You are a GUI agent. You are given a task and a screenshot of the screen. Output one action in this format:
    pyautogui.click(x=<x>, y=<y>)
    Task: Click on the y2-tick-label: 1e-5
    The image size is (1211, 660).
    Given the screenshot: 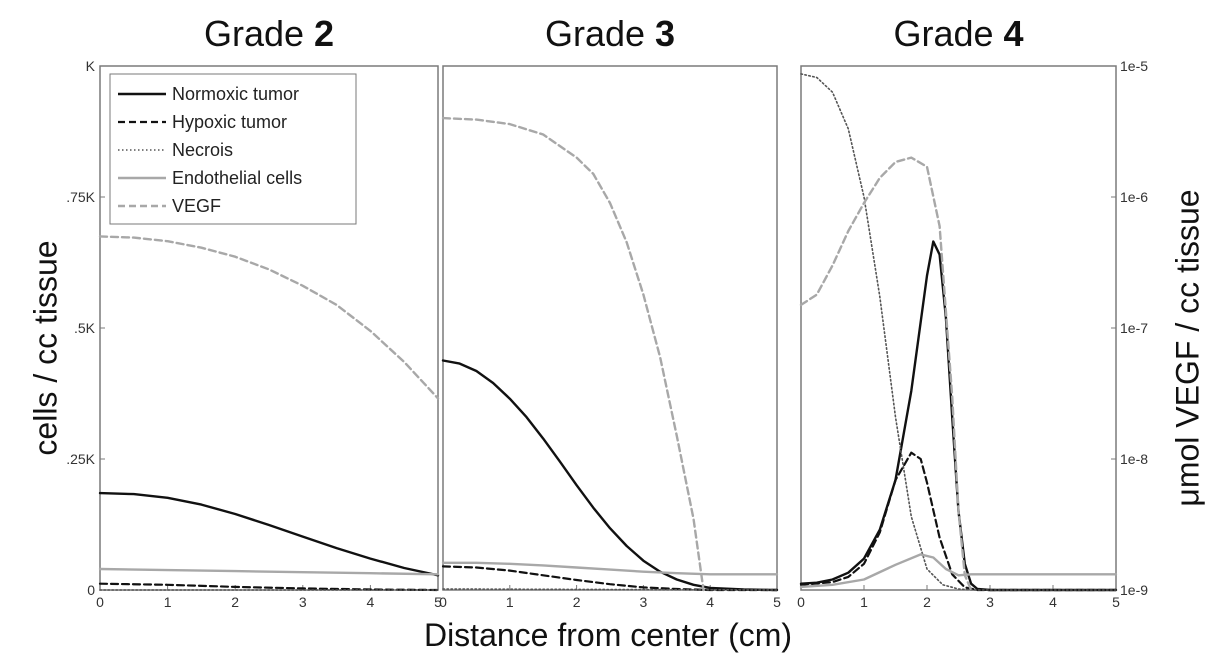 What is the action you would take?
    pyautogui.click(x=1134, y=66)
    